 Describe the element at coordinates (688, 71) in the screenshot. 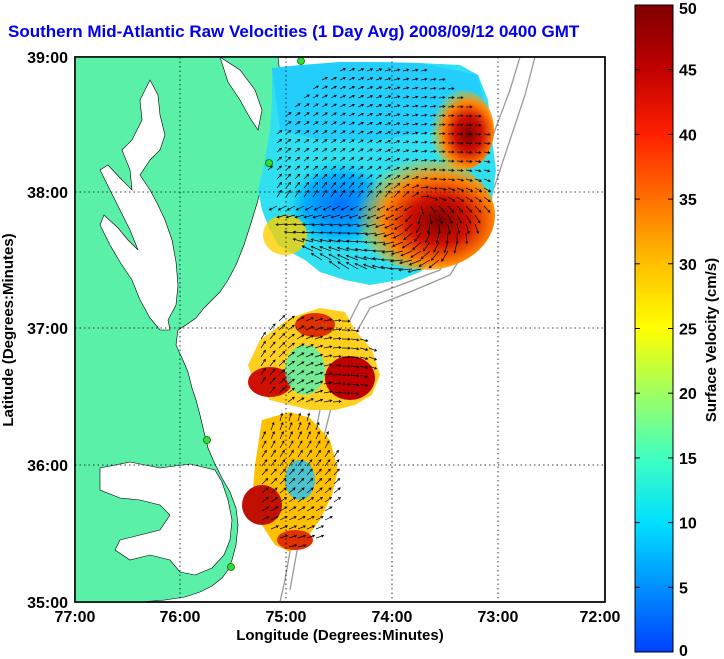

I see `colorbar-tick-label: 45` at that location.